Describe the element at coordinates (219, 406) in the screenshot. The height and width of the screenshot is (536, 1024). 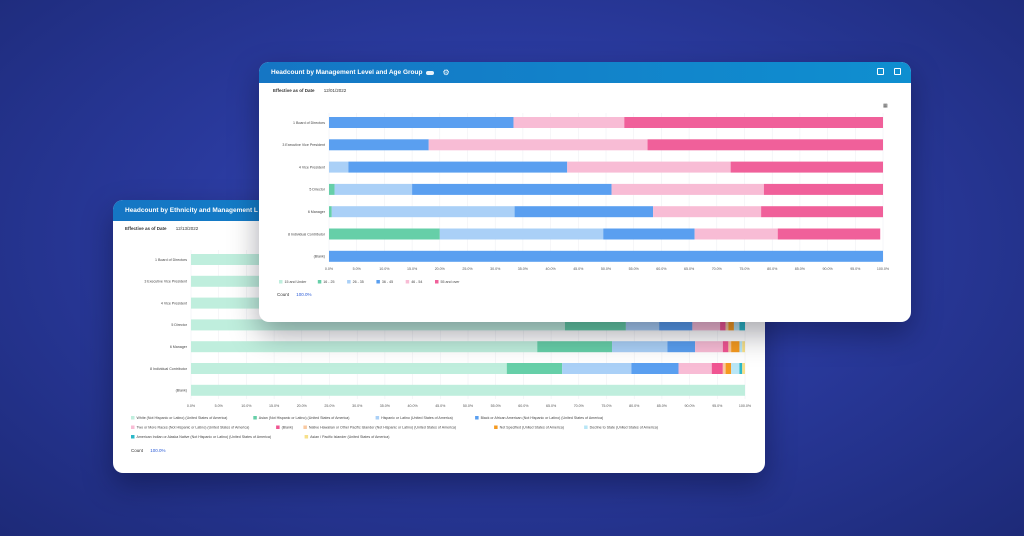
I see `x-tick-label: 5.0%` at that location.